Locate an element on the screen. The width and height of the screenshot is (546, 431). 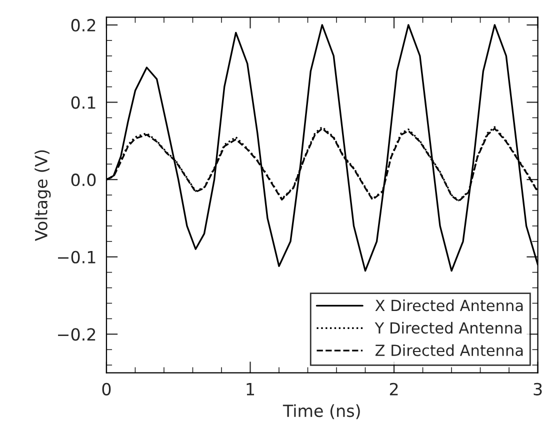
legend-label: Y Directed Antenna is located at coordinates (448, 328).